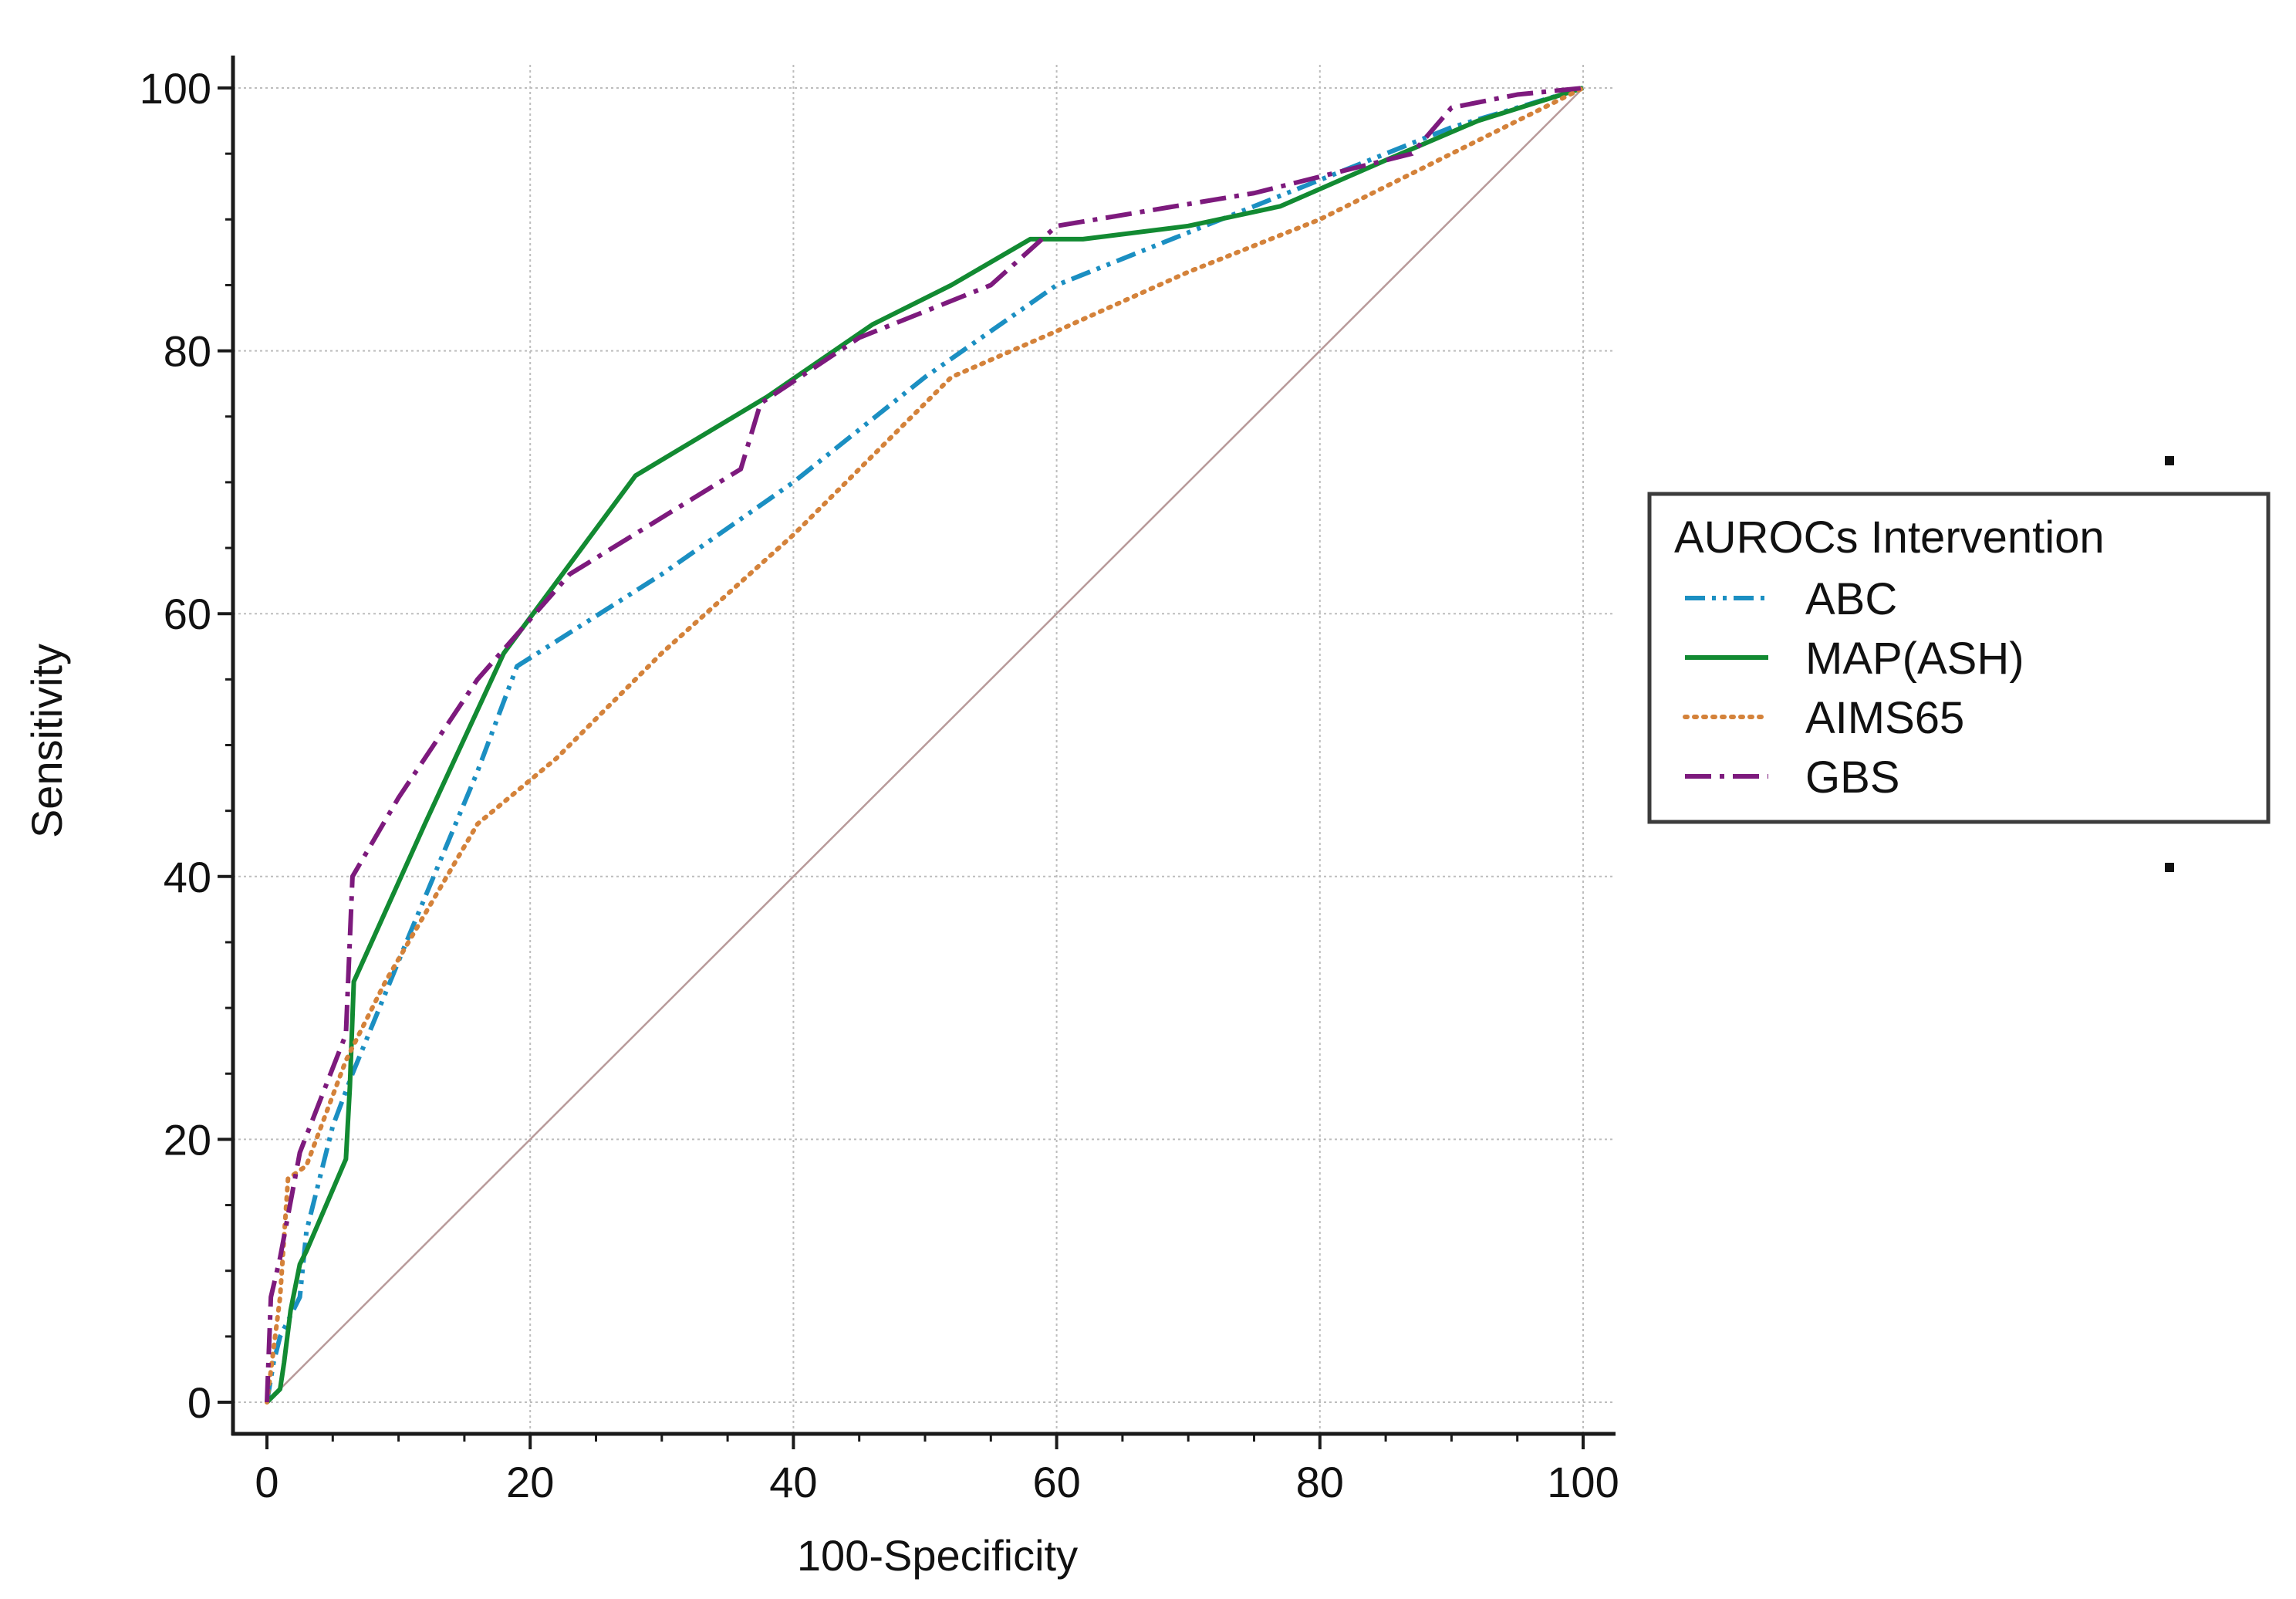  What do you see at coordinates (937, 1555) in the screenshot?
I see `x-axis-title: 100-Specificity` at bounding box center [937, 1555].